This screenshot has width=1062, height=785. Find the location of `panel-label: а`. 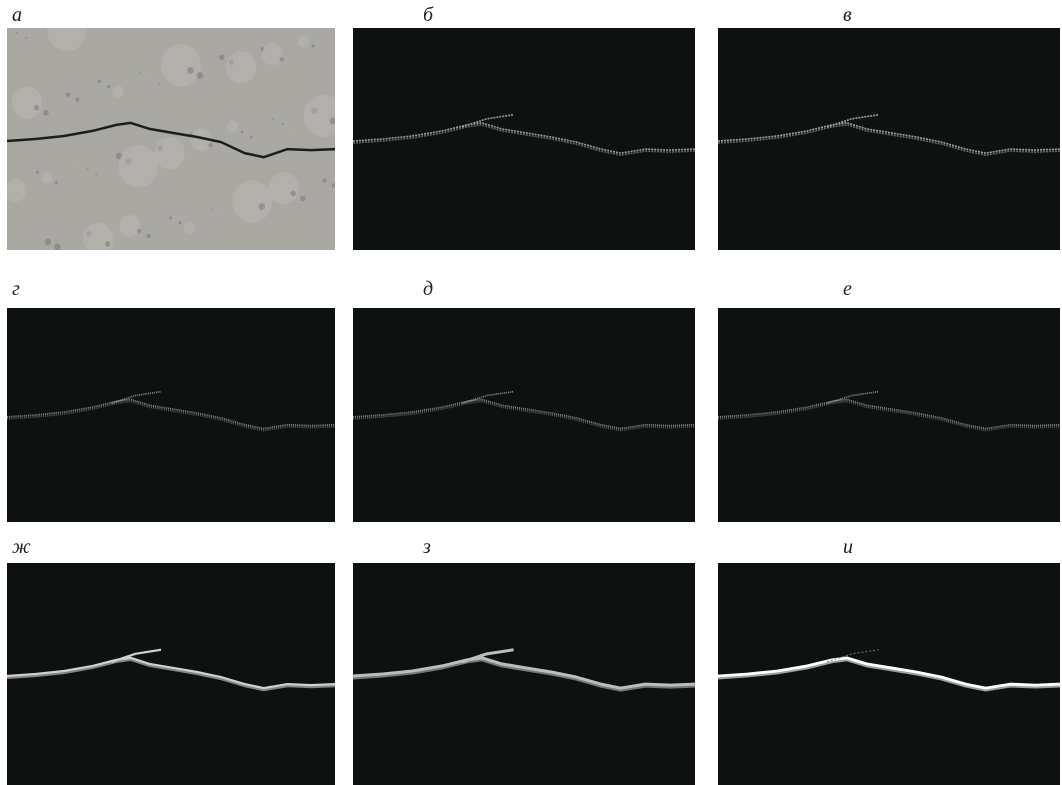

panel-label: а is located at coordinates (17, 15).